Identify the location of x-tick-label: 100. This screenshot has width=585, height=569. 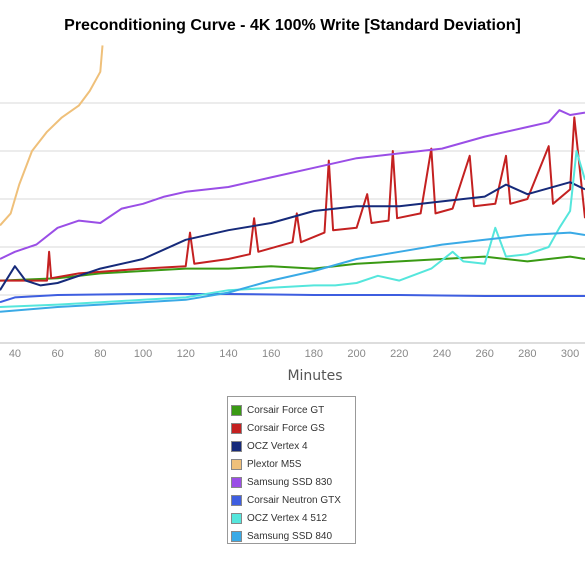
(143, 354).